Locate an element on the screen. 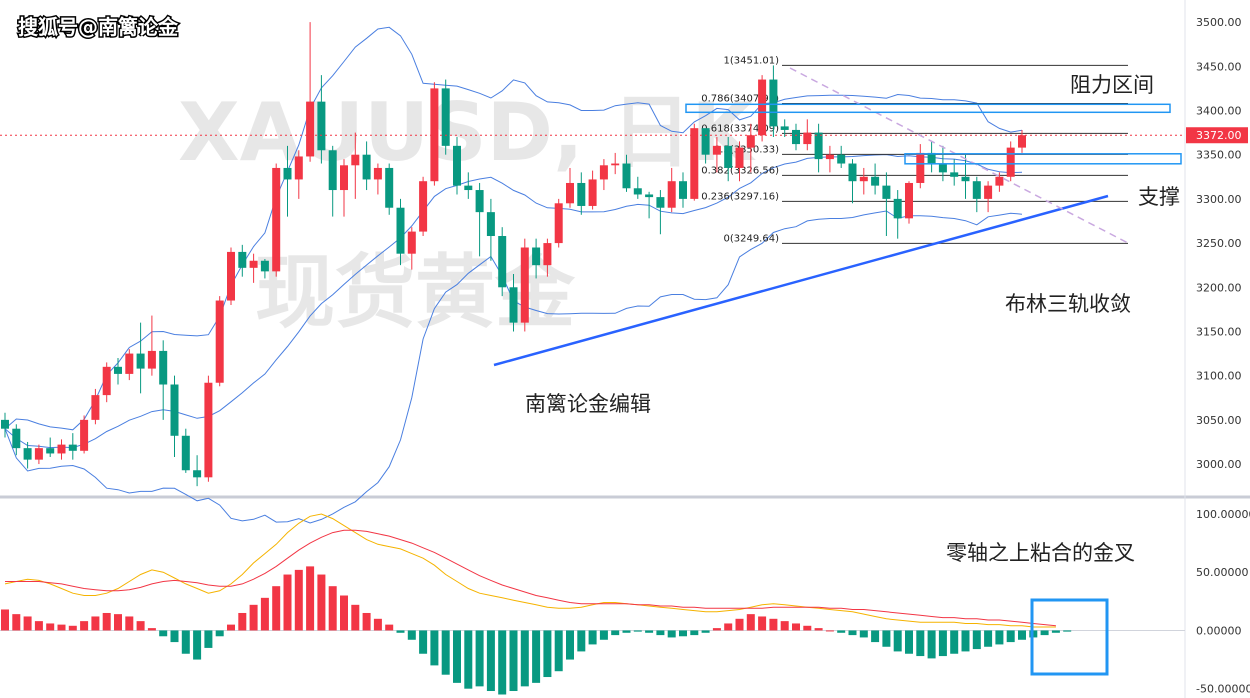  fib-level-label: 0.786(3407.92) is located at coordinates (740, 98).